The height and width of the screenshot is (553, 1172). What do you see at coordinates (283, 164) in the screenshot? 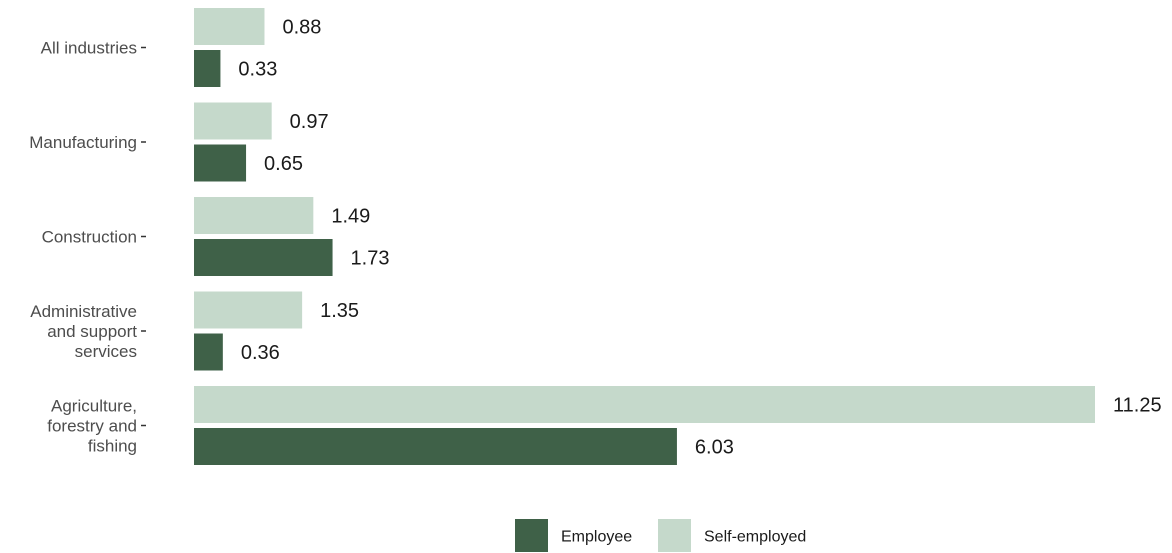
I see `value-label-employee-manufacturing: 0.65` at bounding box center [283, 164].